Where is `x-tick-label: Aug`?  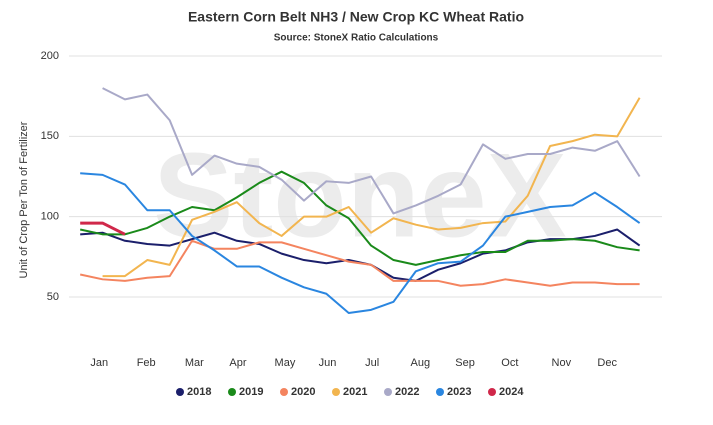
x-tick-label: Aug is located at coordinates (421, 363).